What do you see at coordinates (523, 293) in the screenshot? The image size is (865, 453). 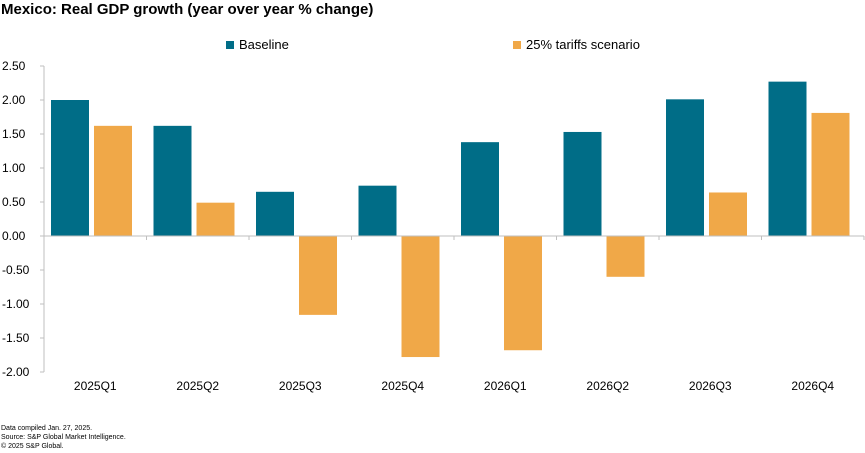 I see `bar-tariffs-2026Q1` at bounding box center [523, 293].